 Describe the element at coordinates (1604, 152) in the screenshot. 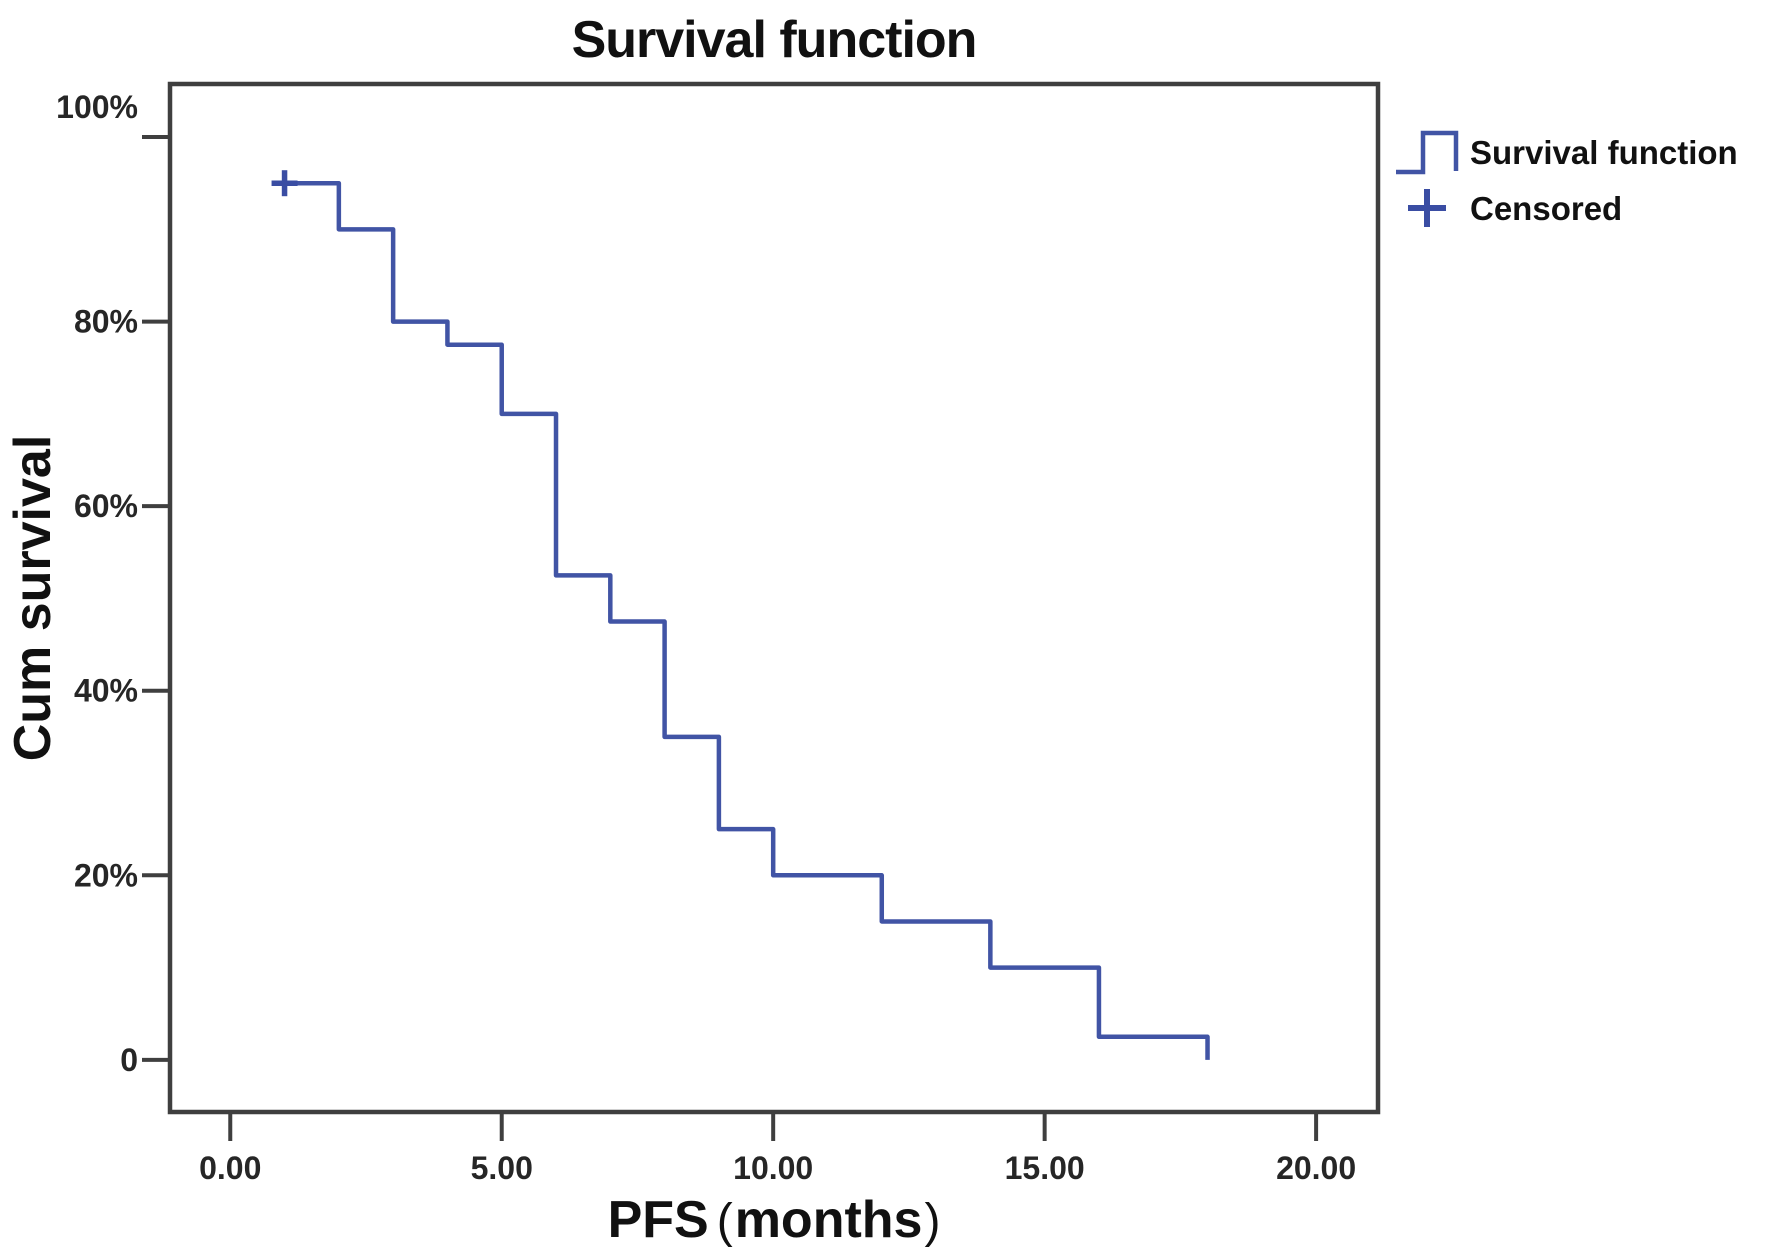

I see `legend-label: Survival function` at that location.